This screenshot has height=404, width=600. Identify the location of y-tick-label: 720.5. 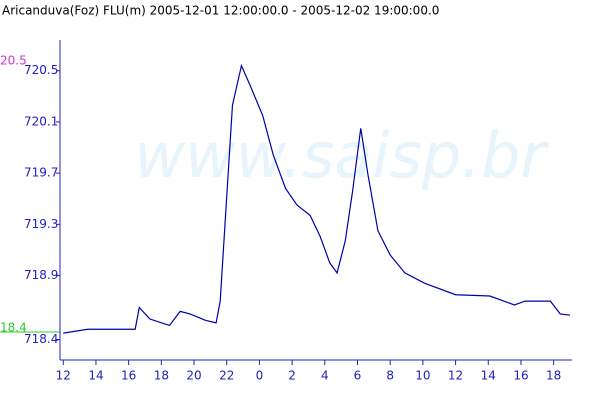
(41, 70).